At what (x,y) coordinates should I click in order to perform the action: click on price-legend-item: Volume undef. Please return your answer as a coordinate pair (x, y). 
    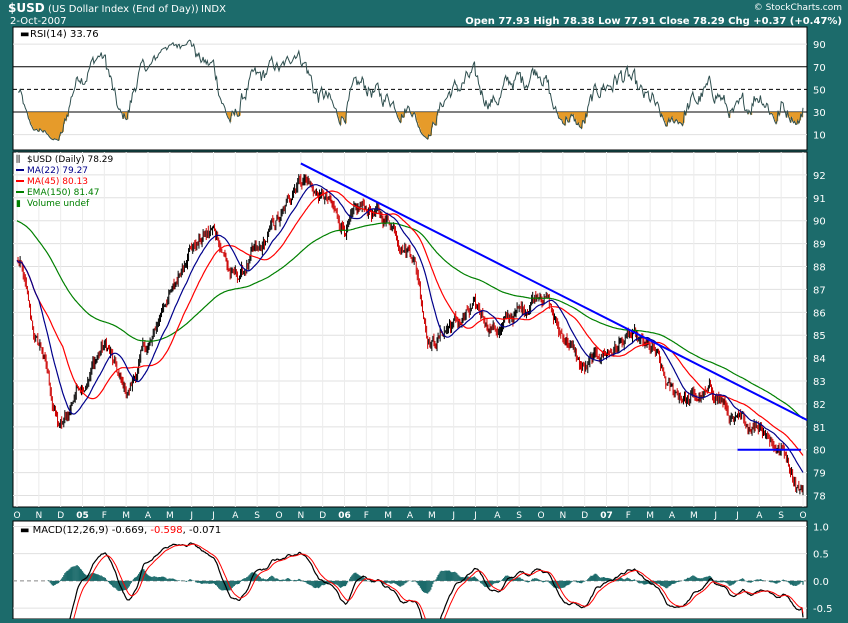
    Looking at the image, I should click on (58, 204).